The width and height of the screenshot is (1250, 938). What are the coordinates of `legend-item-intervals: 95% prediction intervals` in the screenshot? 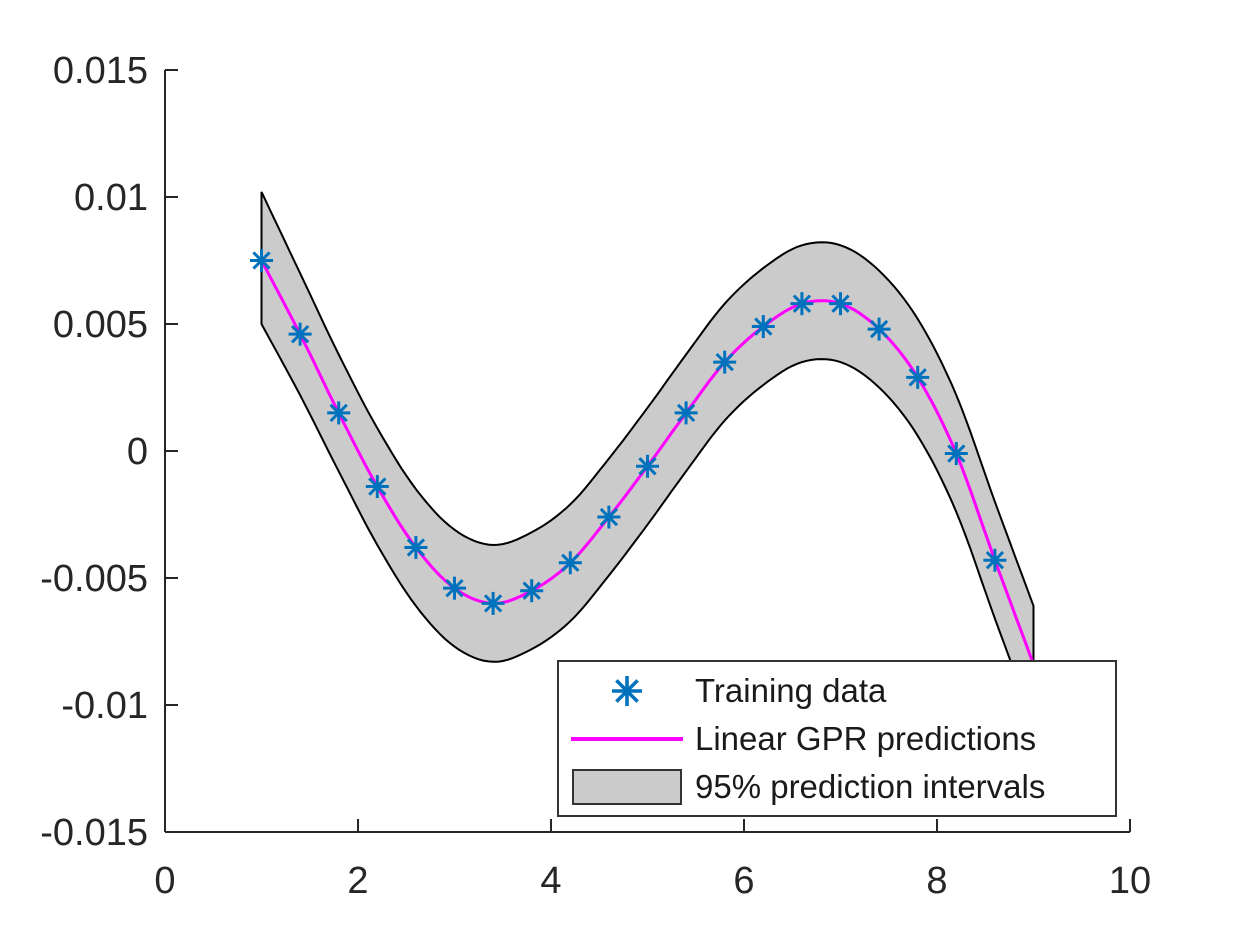 It's located at (837, 786).